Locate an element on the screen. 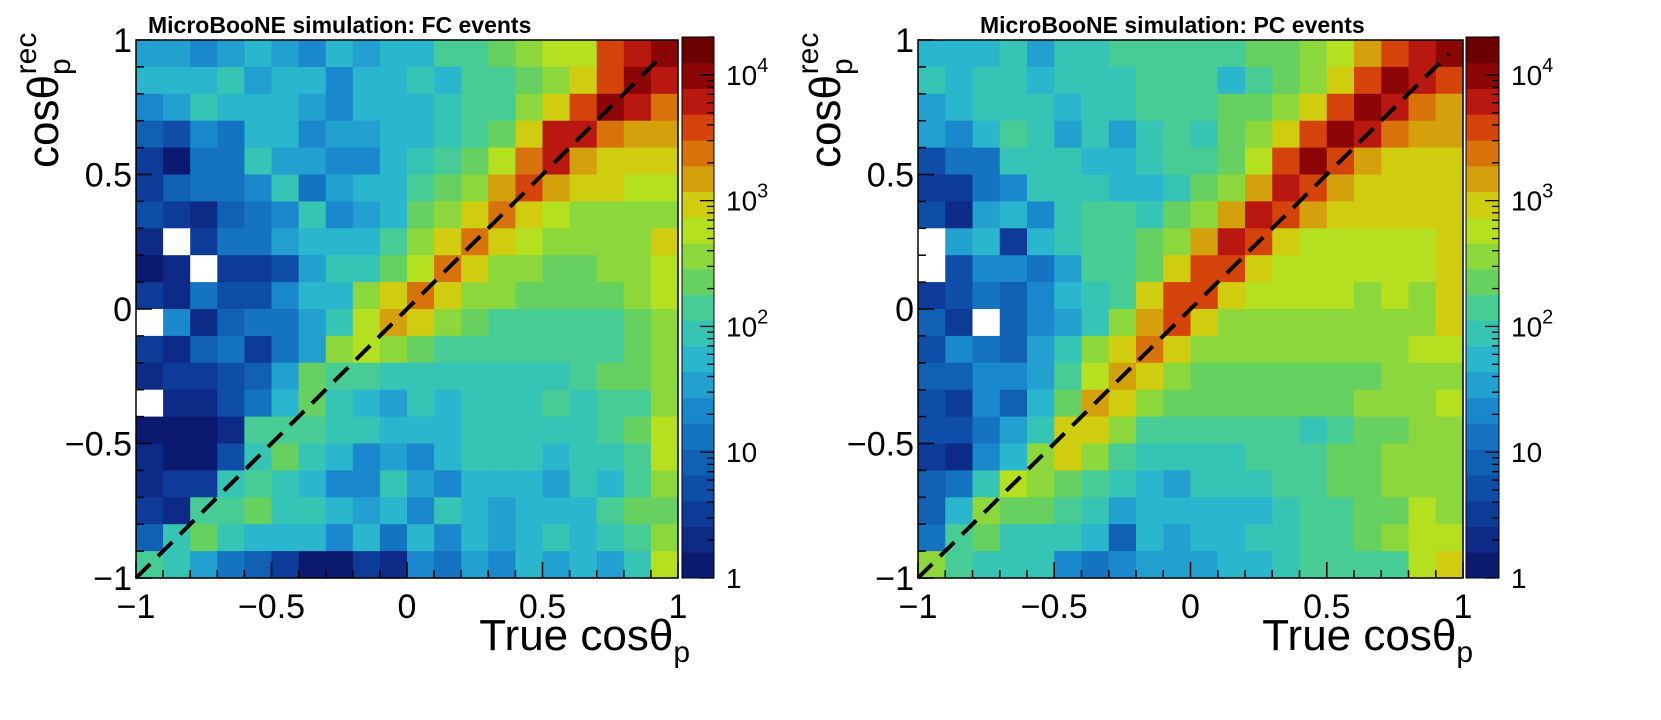 The height and width of the screenshot is (720, 1661). fc-y-tick-label: 0.5 is located at coordinates (108, 176).